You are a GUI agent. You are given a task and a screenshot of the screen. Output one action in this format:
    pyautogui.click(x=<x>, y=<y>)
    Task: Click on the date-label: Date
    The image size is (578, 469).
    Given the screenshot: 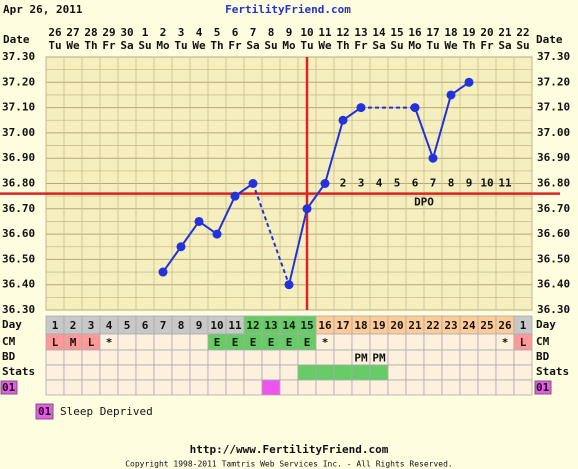 What is the action you would take?
    pyautogui.click(x=549, y=39)
    